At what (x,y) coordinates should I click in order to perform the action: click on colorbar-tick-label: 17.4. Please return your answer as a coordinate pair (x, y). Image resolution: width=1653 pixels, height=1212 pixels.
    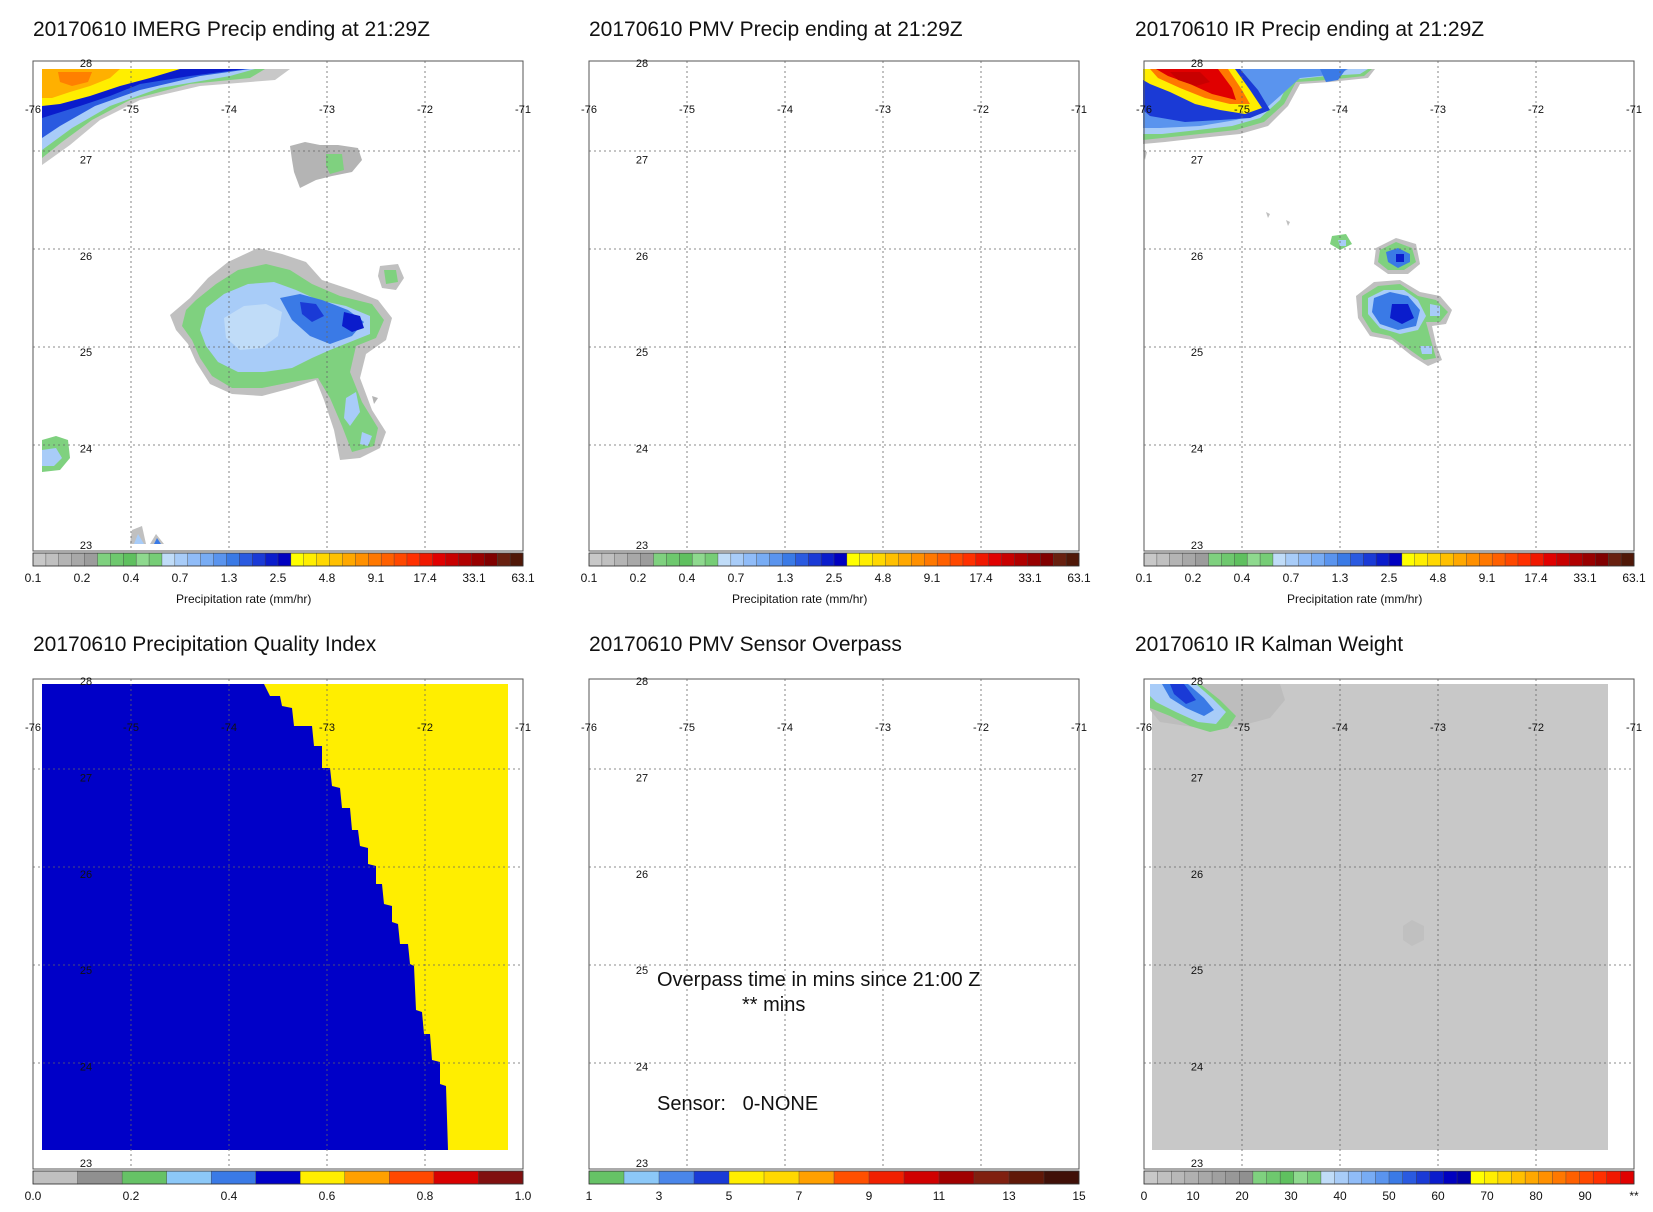
    Looking at the image, I should click on (1536, 578).